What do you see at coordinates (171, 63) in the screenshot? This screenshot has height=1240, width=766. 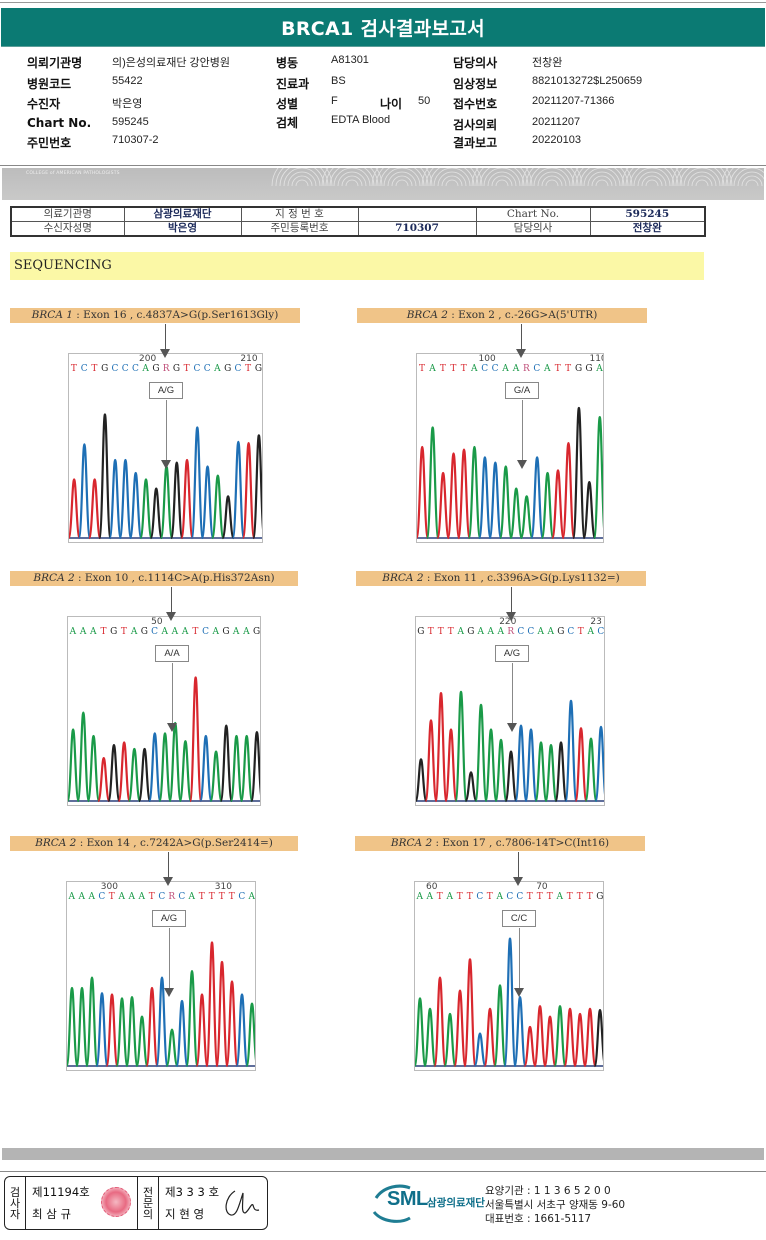 I see `info-value: 의)은성의료재단 강안병원` at bounding box center [171, 63].